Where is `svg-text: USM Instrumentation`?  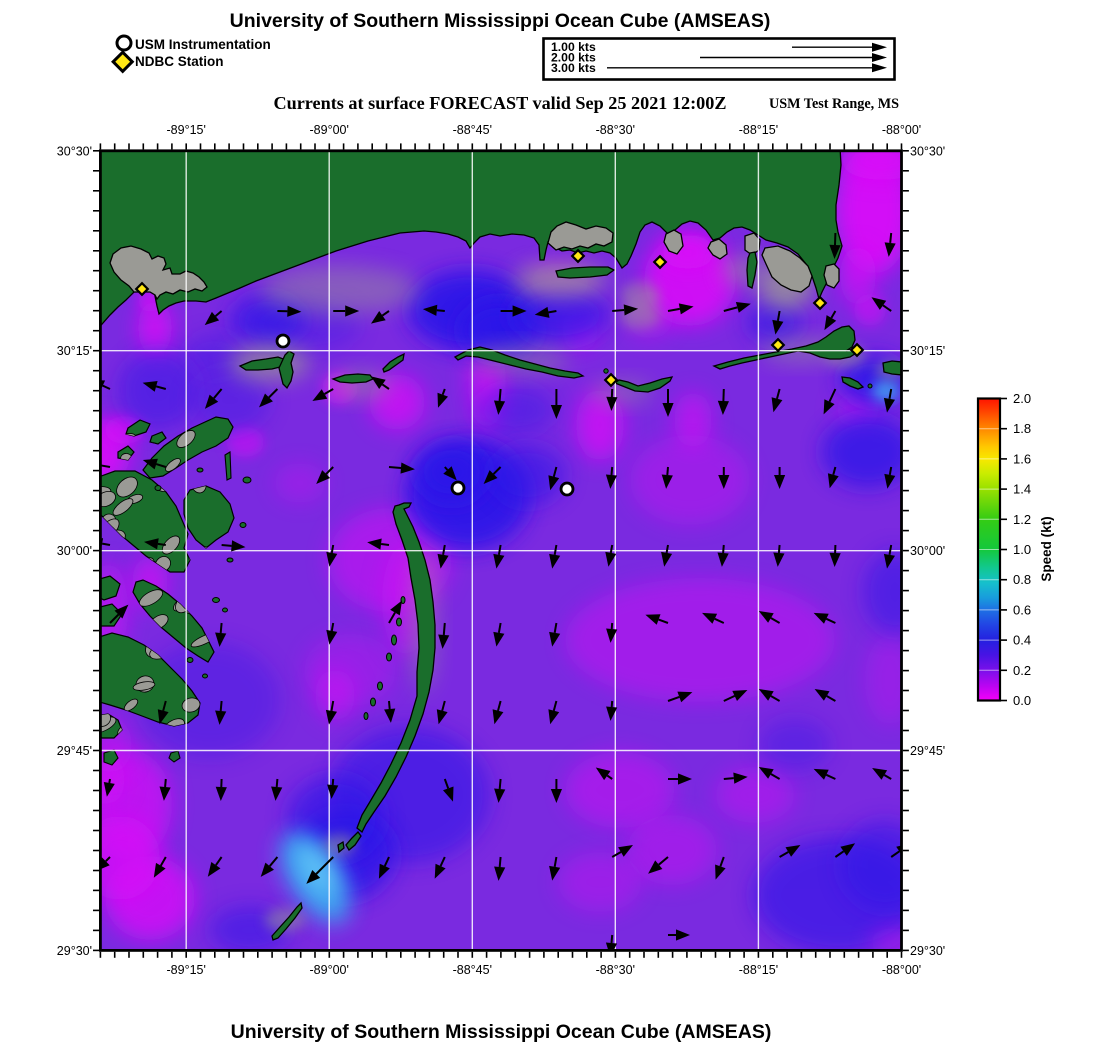
svg-text: USM Instrumentation is located at coordinates (203, 44).